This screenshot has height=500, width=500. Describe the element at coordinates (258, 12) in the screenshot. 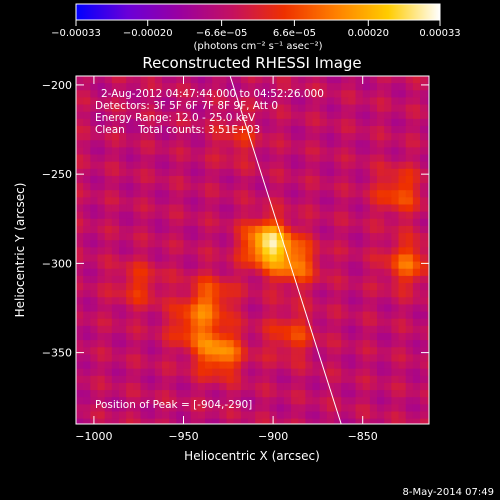

I see `colorbar-gradient` at that location.